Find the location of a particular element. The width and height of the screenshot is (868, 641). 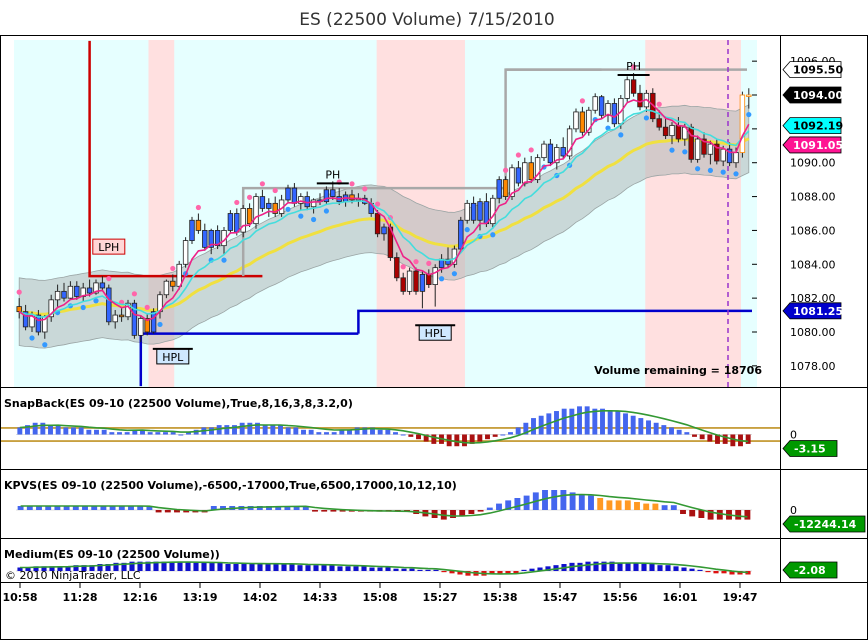

price-tick-label: 1078.00 is located at coordinates (813, 366).